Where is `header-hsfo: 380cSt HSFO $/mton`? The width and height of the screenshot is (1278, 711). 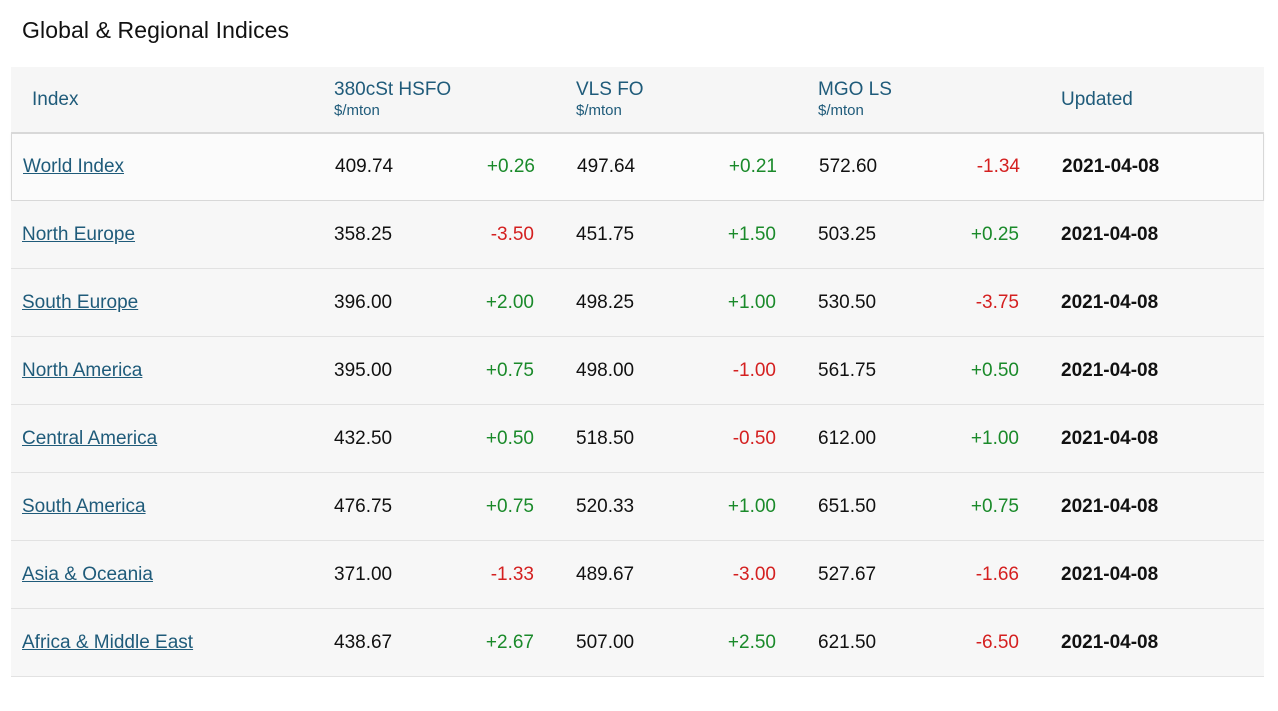 header-hsfo: 380cSt HSFO $/mton is located at coordinates (392, 100).